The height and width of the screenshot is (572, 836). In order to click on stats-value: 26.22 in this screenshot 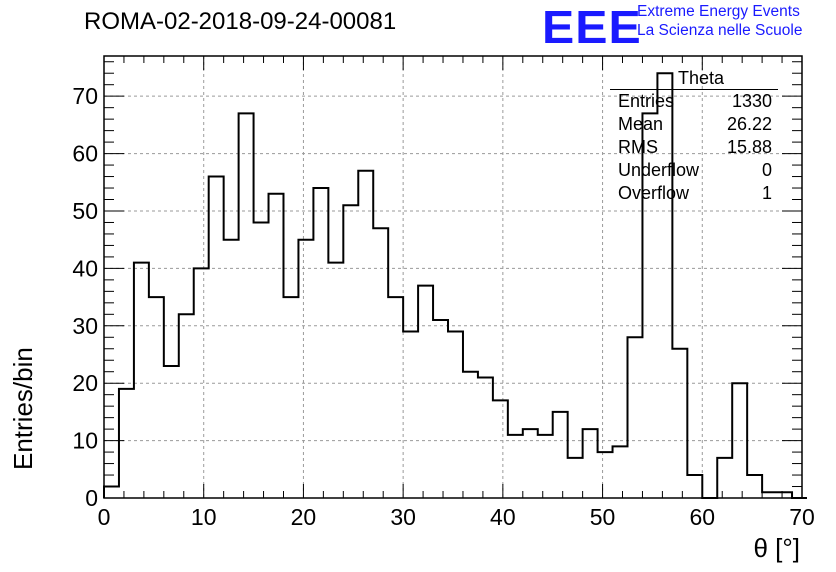, I will do `click(749, 124)`.